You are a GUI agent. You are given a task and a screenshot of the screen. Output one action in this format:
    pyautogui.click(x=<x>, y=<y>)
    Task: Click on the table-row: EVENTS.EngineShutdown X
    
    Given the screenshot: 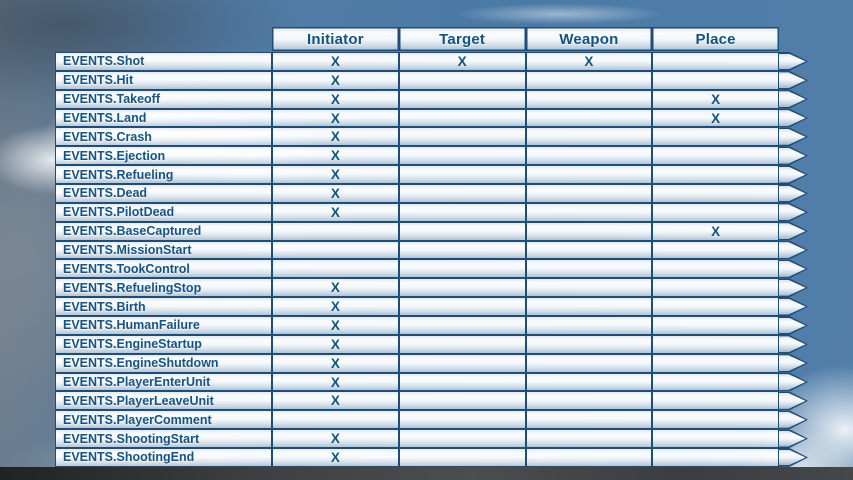 What is the action you would take?
    pyautogui.click(x=431, y=363)
    